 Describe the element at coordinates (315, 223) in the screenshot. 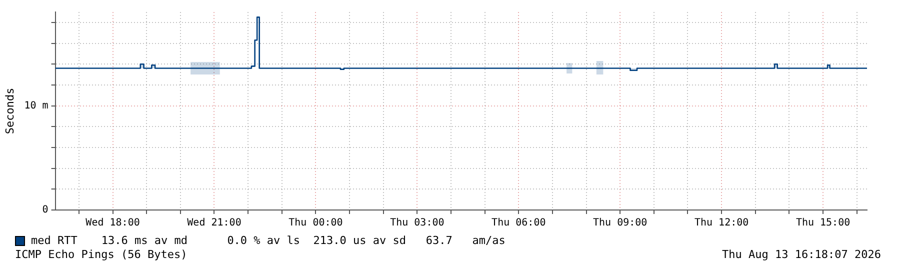

I see `x-tick-label: Thu 00:00` at that location.